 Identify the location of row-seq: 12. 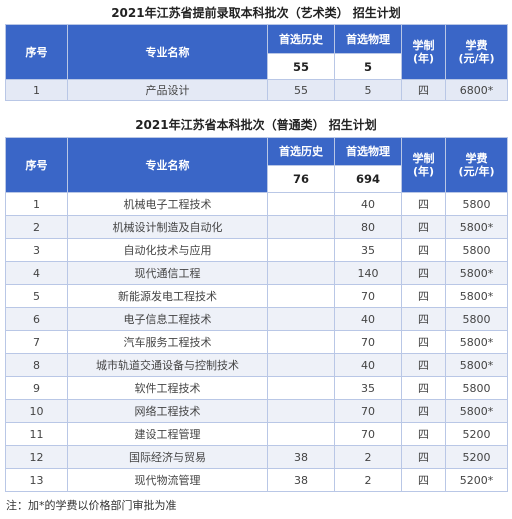
(36, 457).